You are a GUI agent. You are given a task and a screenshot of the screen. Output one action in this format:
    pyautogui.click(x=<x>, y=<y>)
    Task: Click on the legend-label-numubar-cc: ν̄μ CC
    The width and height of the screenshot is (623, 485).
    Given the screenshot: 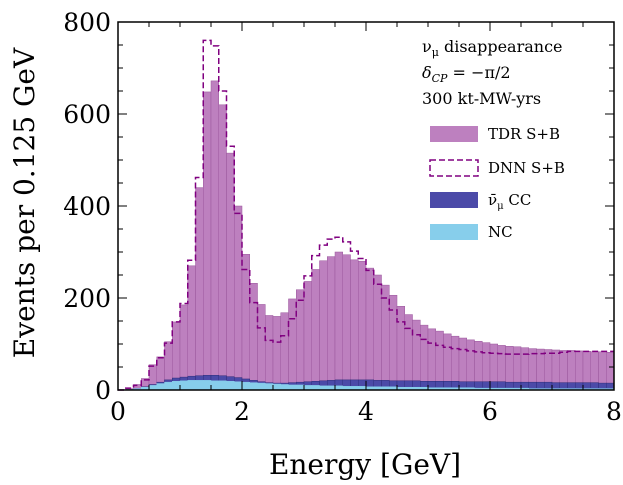 What is the action you would take?
    pyautogui.click(x=509, y=201)
    